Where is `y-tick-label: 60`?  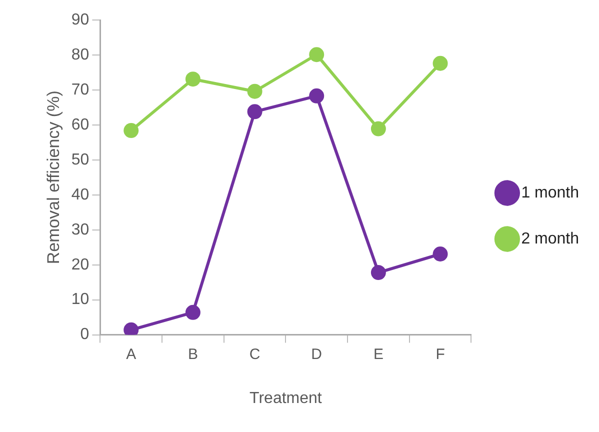
y-tick-label: 60 is located at coordinates (80, 125).